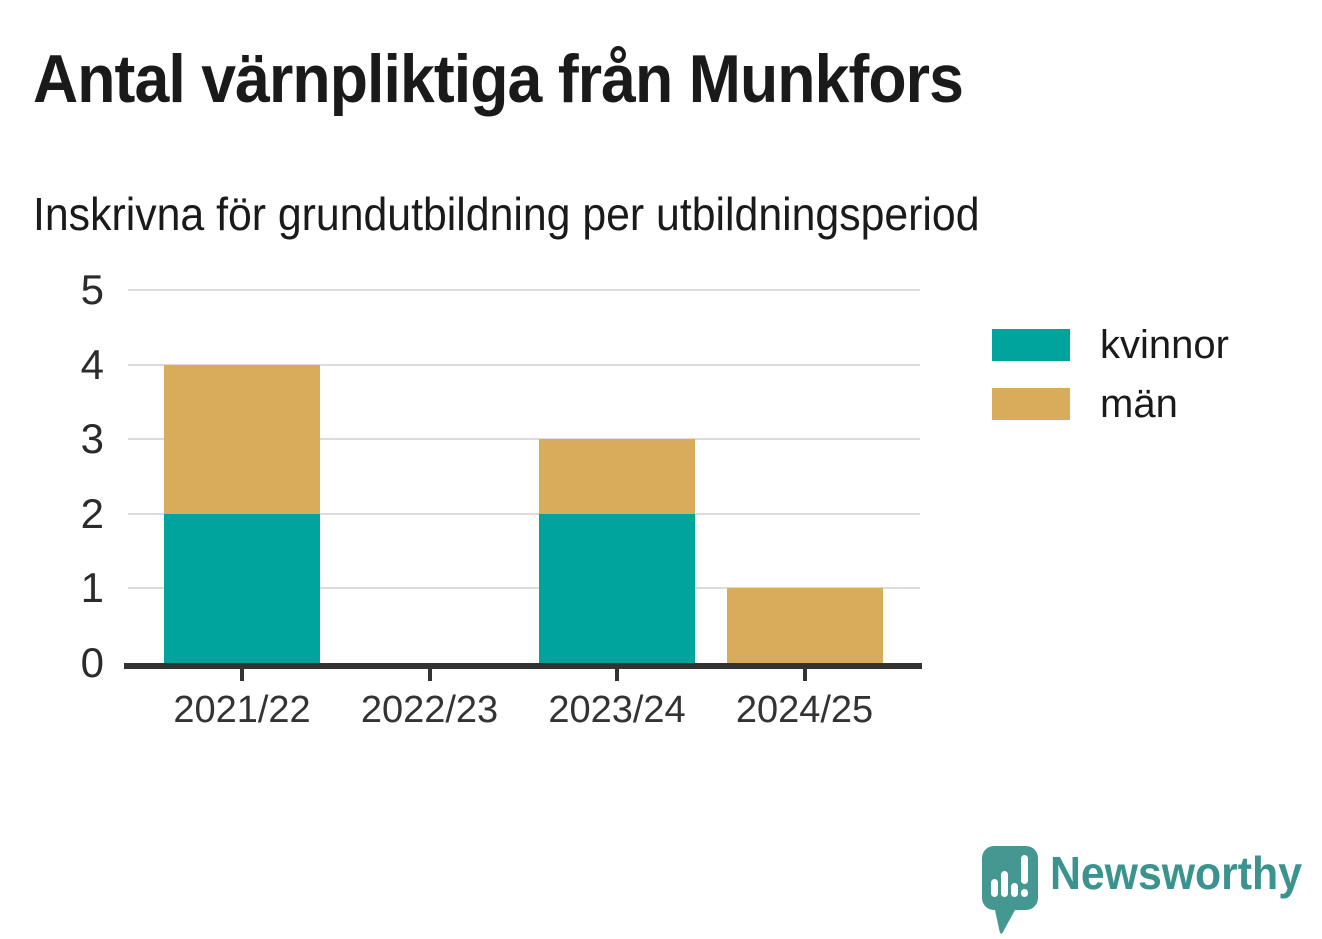  Describe the element at coordinates (1176, 873) in the screenshot. I see `brand-name: Newsworthy` at that location.